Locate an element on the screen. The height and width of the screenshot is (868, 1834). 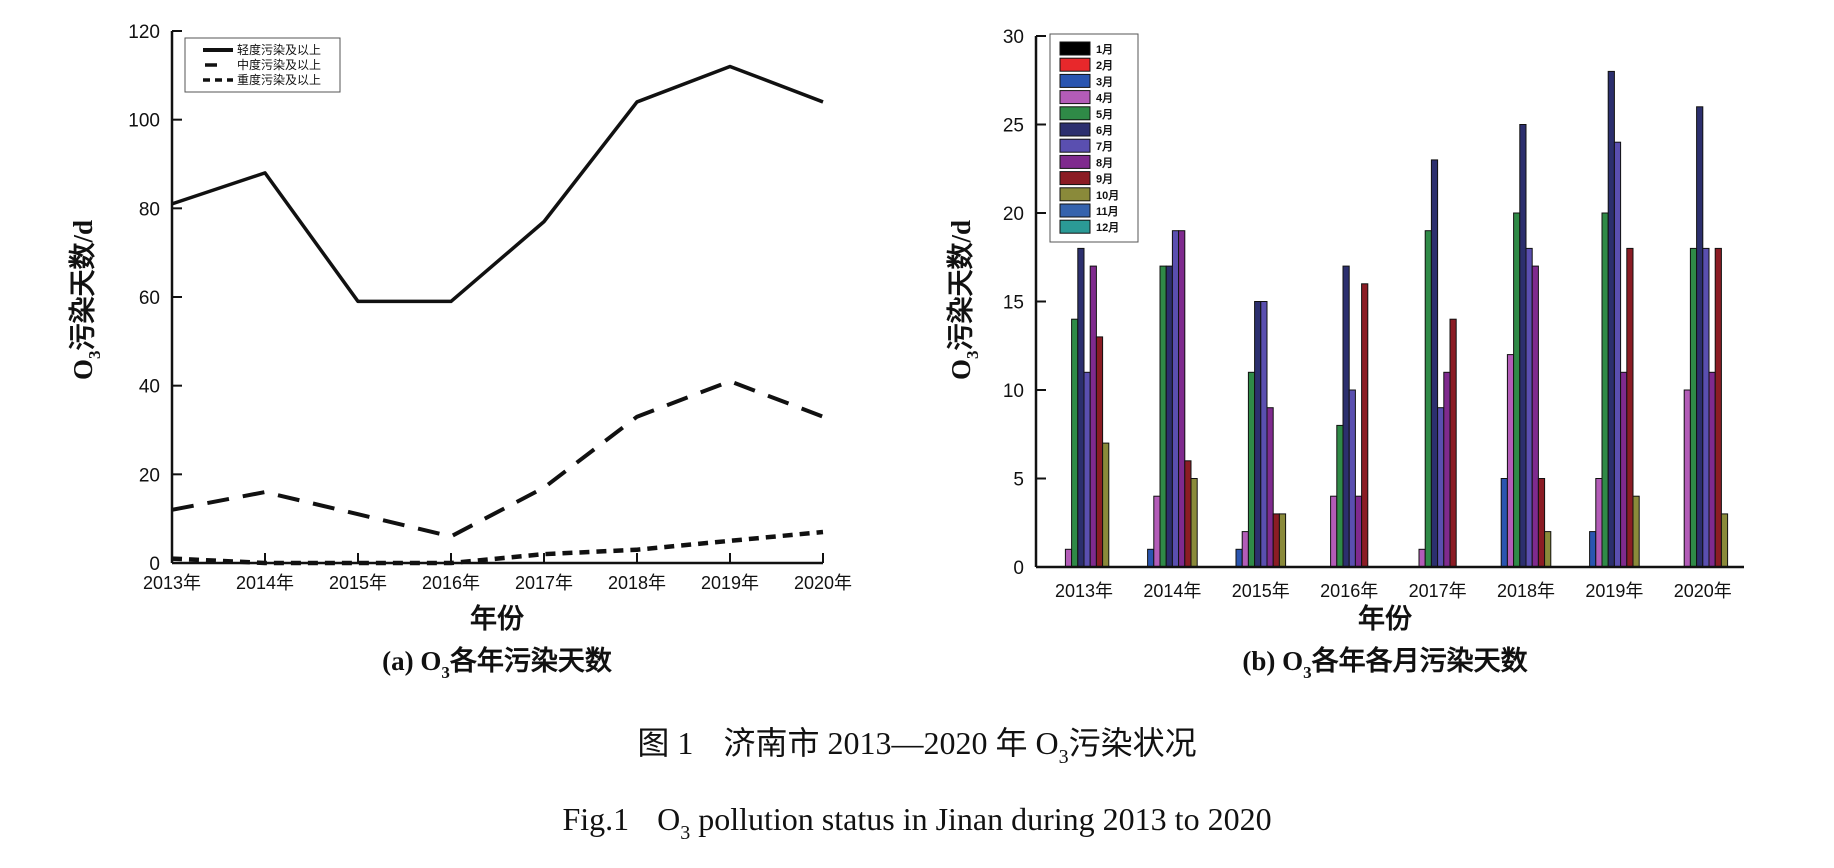
y-tick-label: 120 is located at coordinates (144, 32).